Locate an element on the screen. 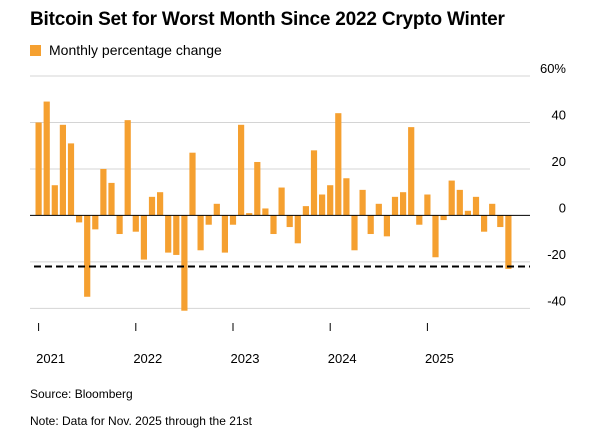  y-tick-label: 40 is located at coordinates (559, 114).